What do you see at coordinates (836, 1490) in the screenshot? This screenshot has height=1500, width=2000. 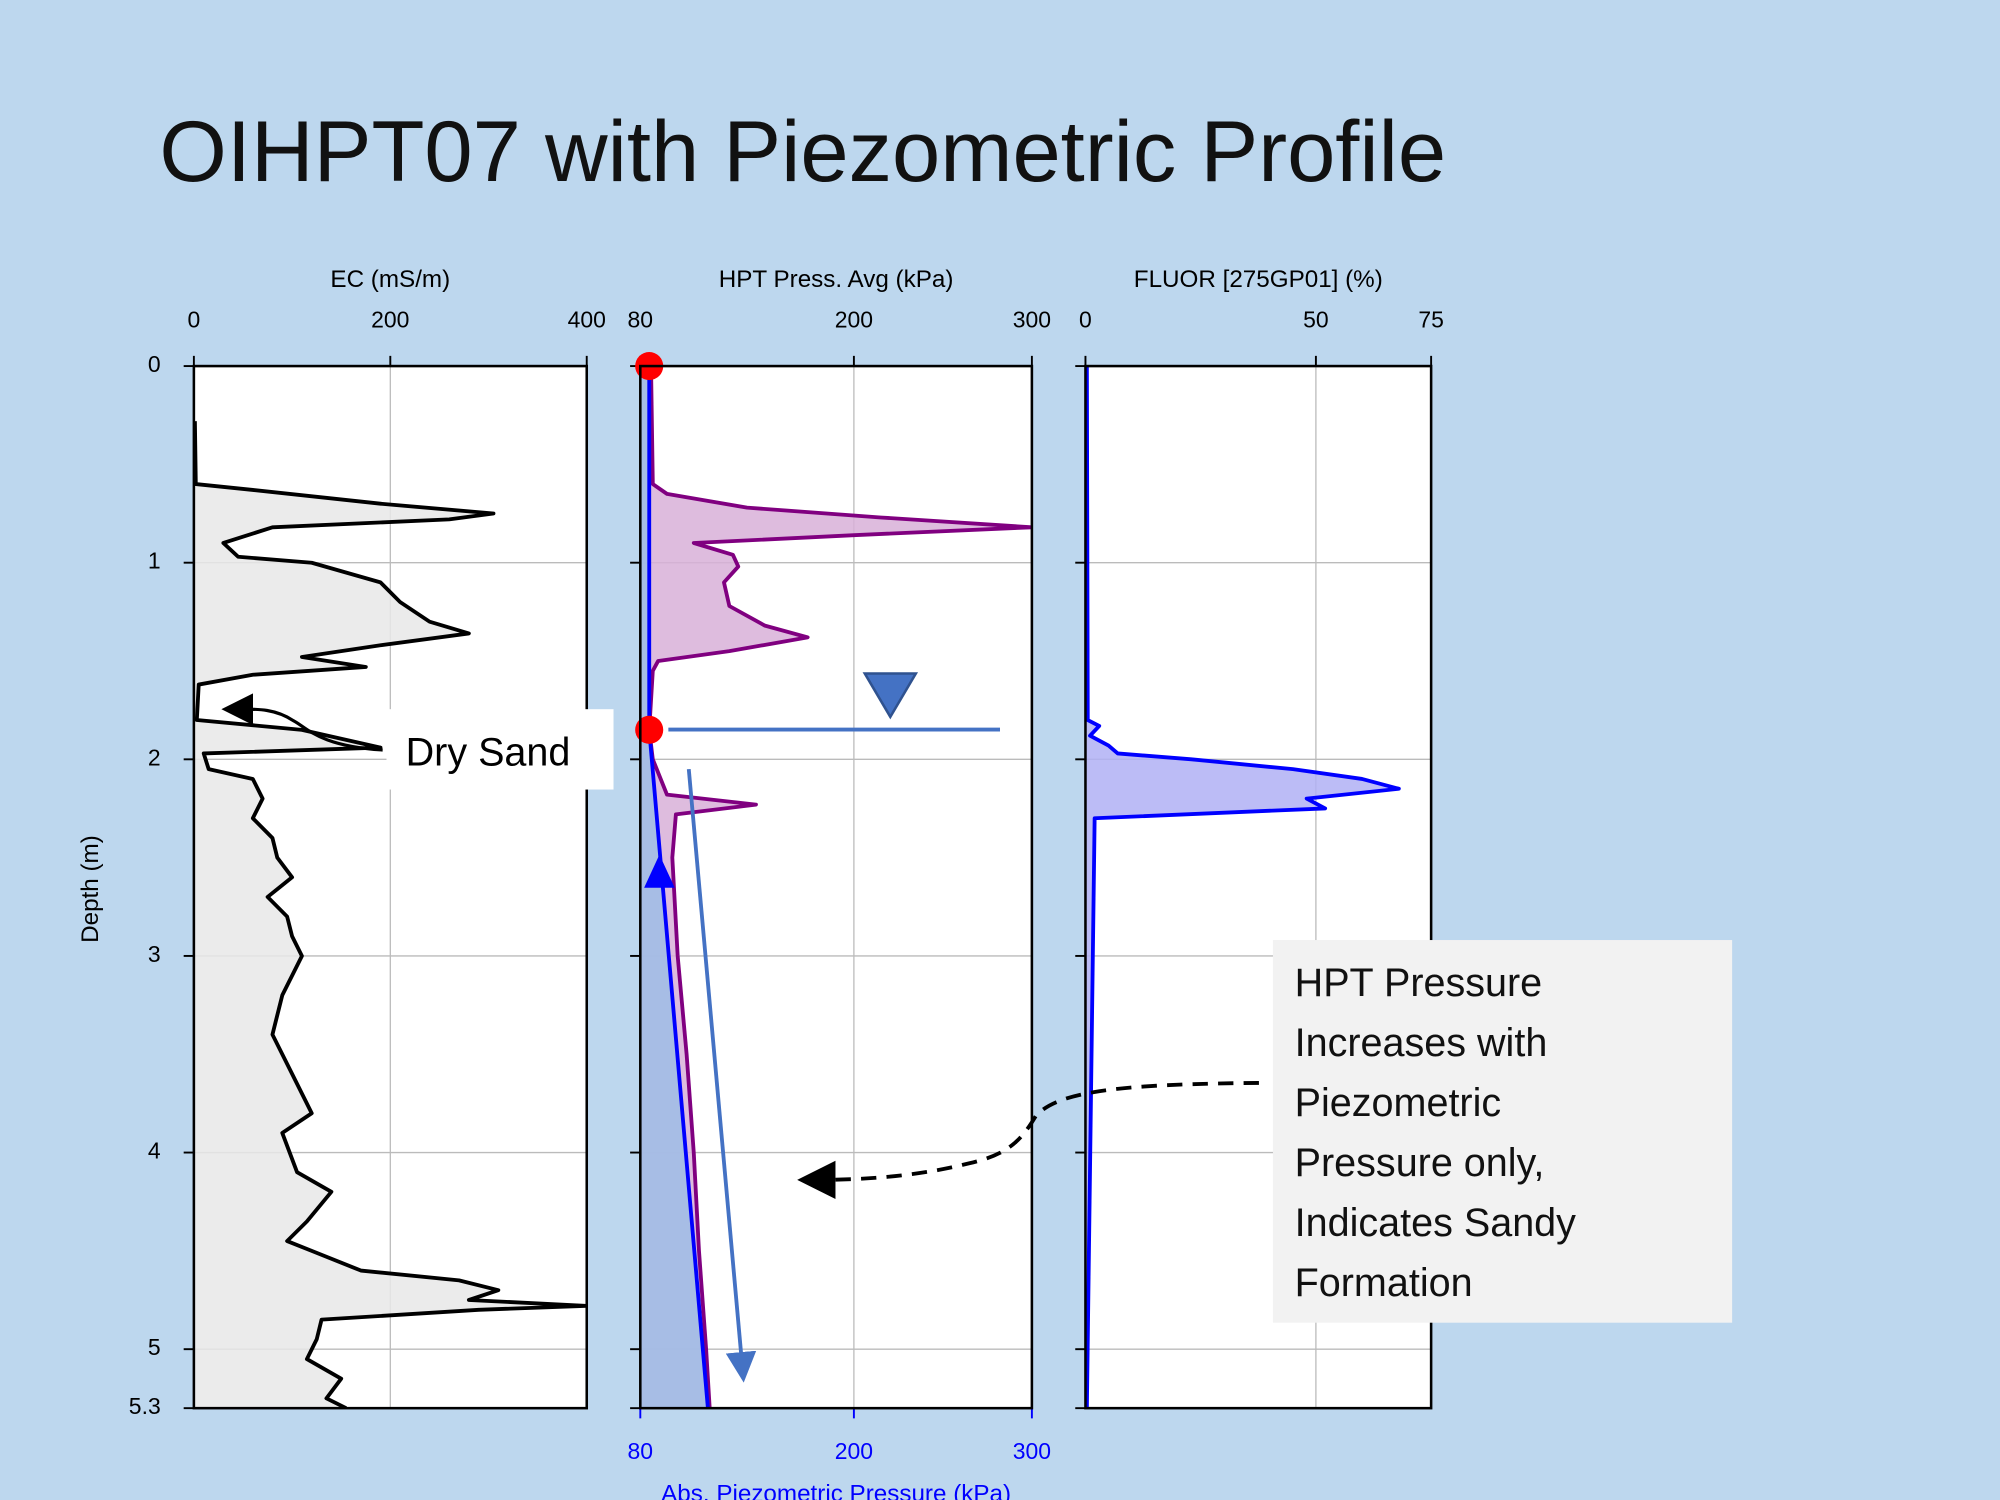 I see `x2-axis-label: Abs. Piezometric Pressure (kPa)` at bounding box center [836, 1490].